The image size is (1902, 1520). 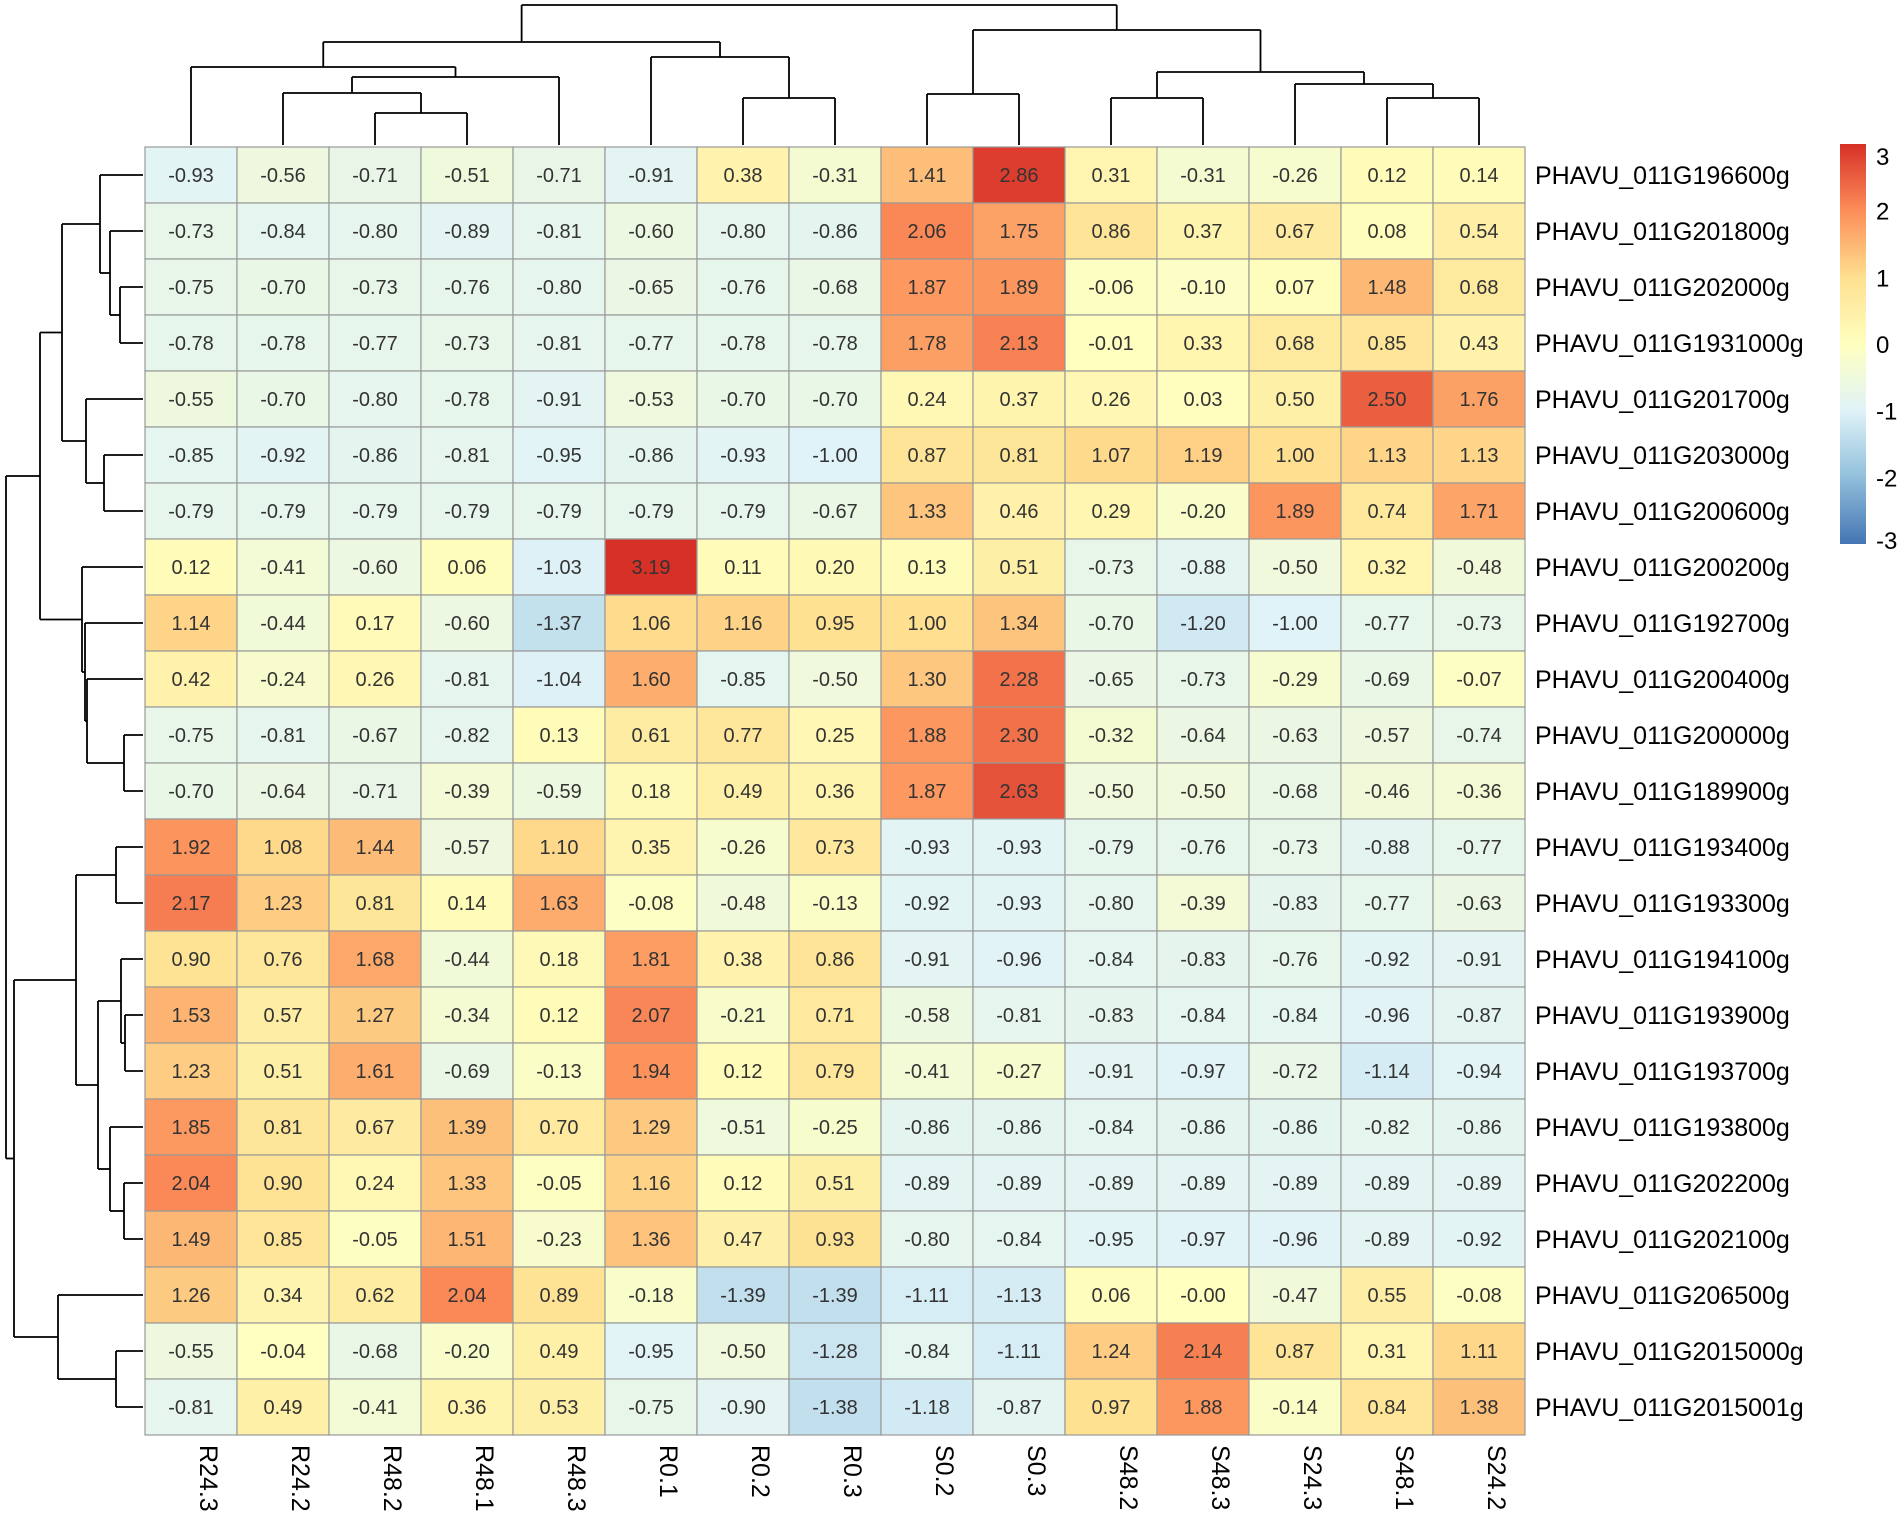 I want to click on cell-value-label: 0.57, so click(x=283, y=1016).